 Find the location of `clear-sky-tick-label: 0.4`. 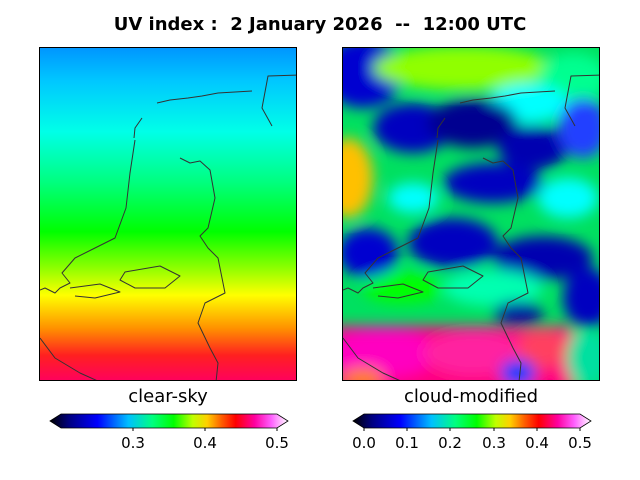

clear-sky-tick-label: 0.4 is located at coordinates (205, 443).